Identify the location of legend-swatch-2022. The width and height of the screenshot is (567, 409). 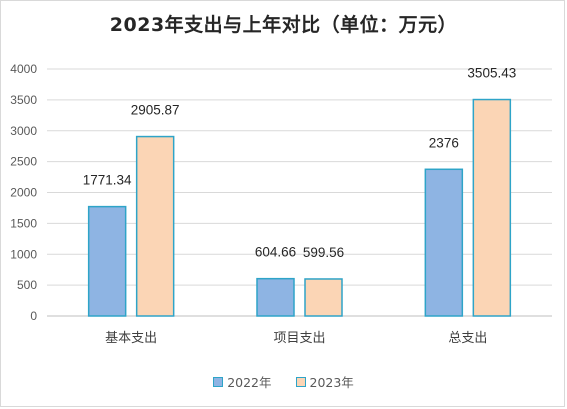
(218, 381).